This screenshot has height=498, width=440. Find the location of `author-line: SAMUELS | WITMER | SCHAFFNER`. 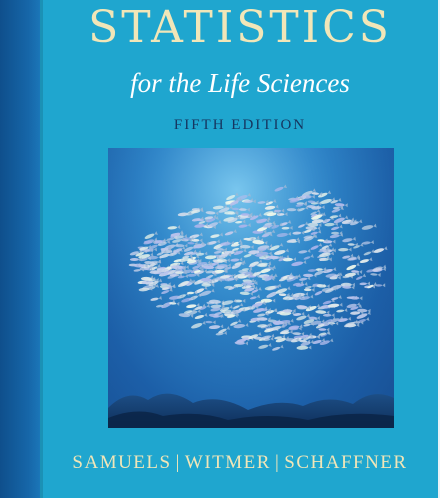

author-line: SAMUELS | WITMER | SCHAFFNER is located at coordinates (240, 462).